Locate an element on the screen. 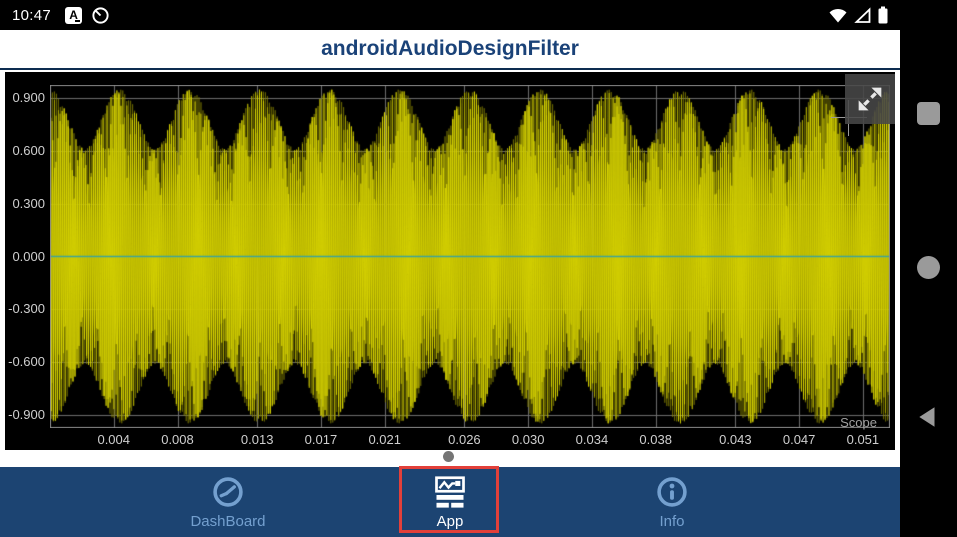 The height and width of the screenshot is (537, 957). y-tick-label: 0.300 is located at coordinates (28, 203).